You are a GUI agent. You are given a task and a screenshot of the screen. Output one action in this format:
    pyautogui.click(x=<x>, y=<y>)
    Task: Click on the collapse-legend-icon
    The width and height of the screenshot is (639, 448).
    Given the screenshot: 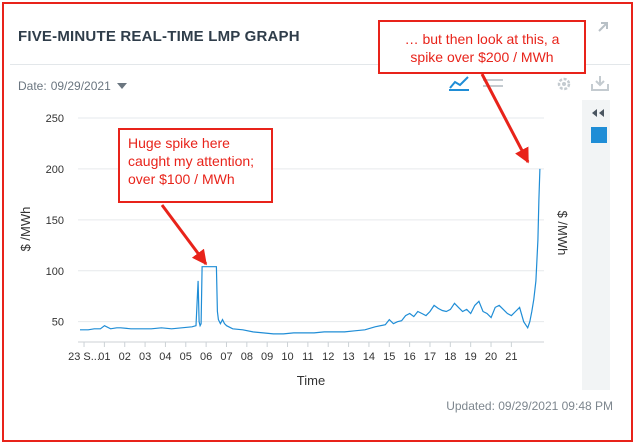 What is the action you would take?
    pyautogui.click(x=598, y=113)
    